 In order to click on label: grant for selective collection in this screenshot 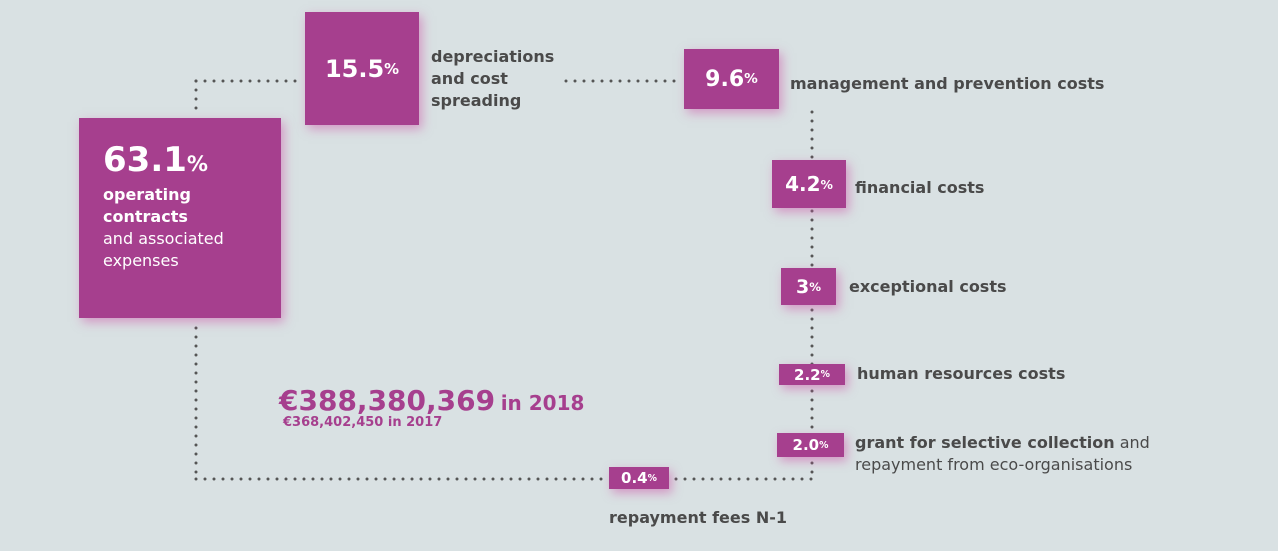, I will do `click(985, 442)`.